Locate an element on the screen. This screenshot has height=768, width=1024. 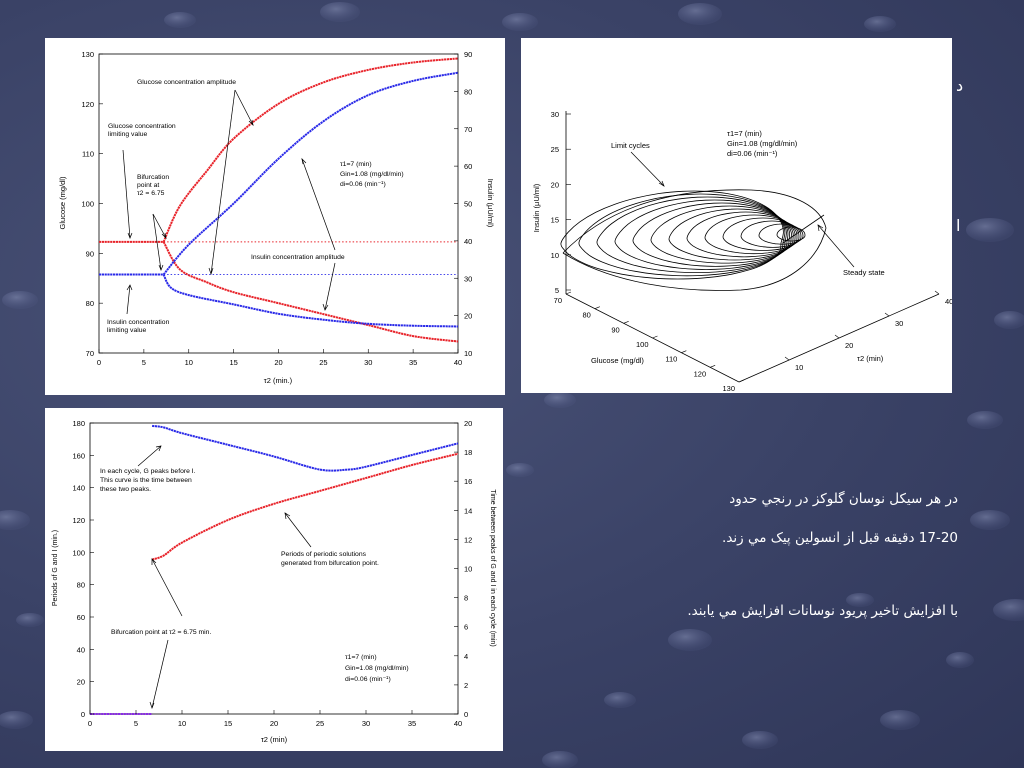
y-axis-right-label: Insulin (μU/ml) is located at coordinates (490, 203).